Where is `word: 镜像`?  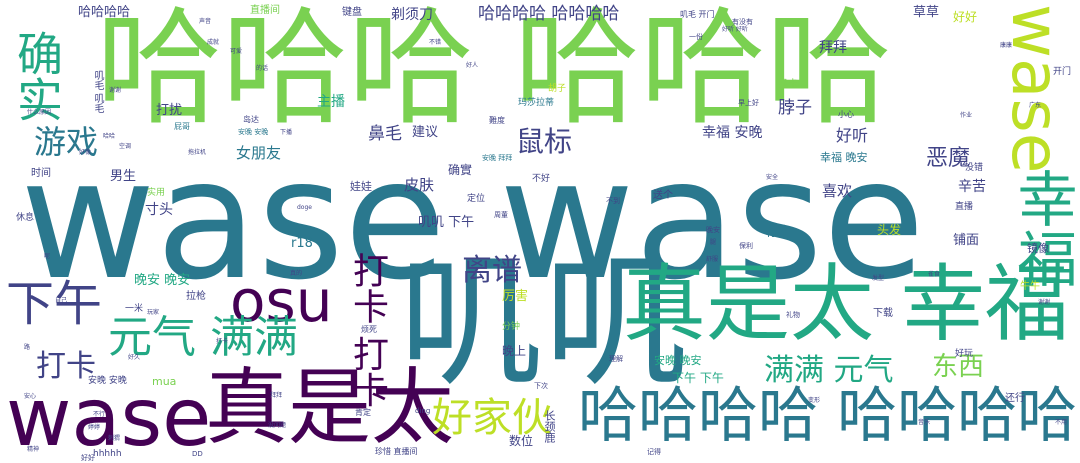 word: 镜像 is located at coordinates (1038, 248).